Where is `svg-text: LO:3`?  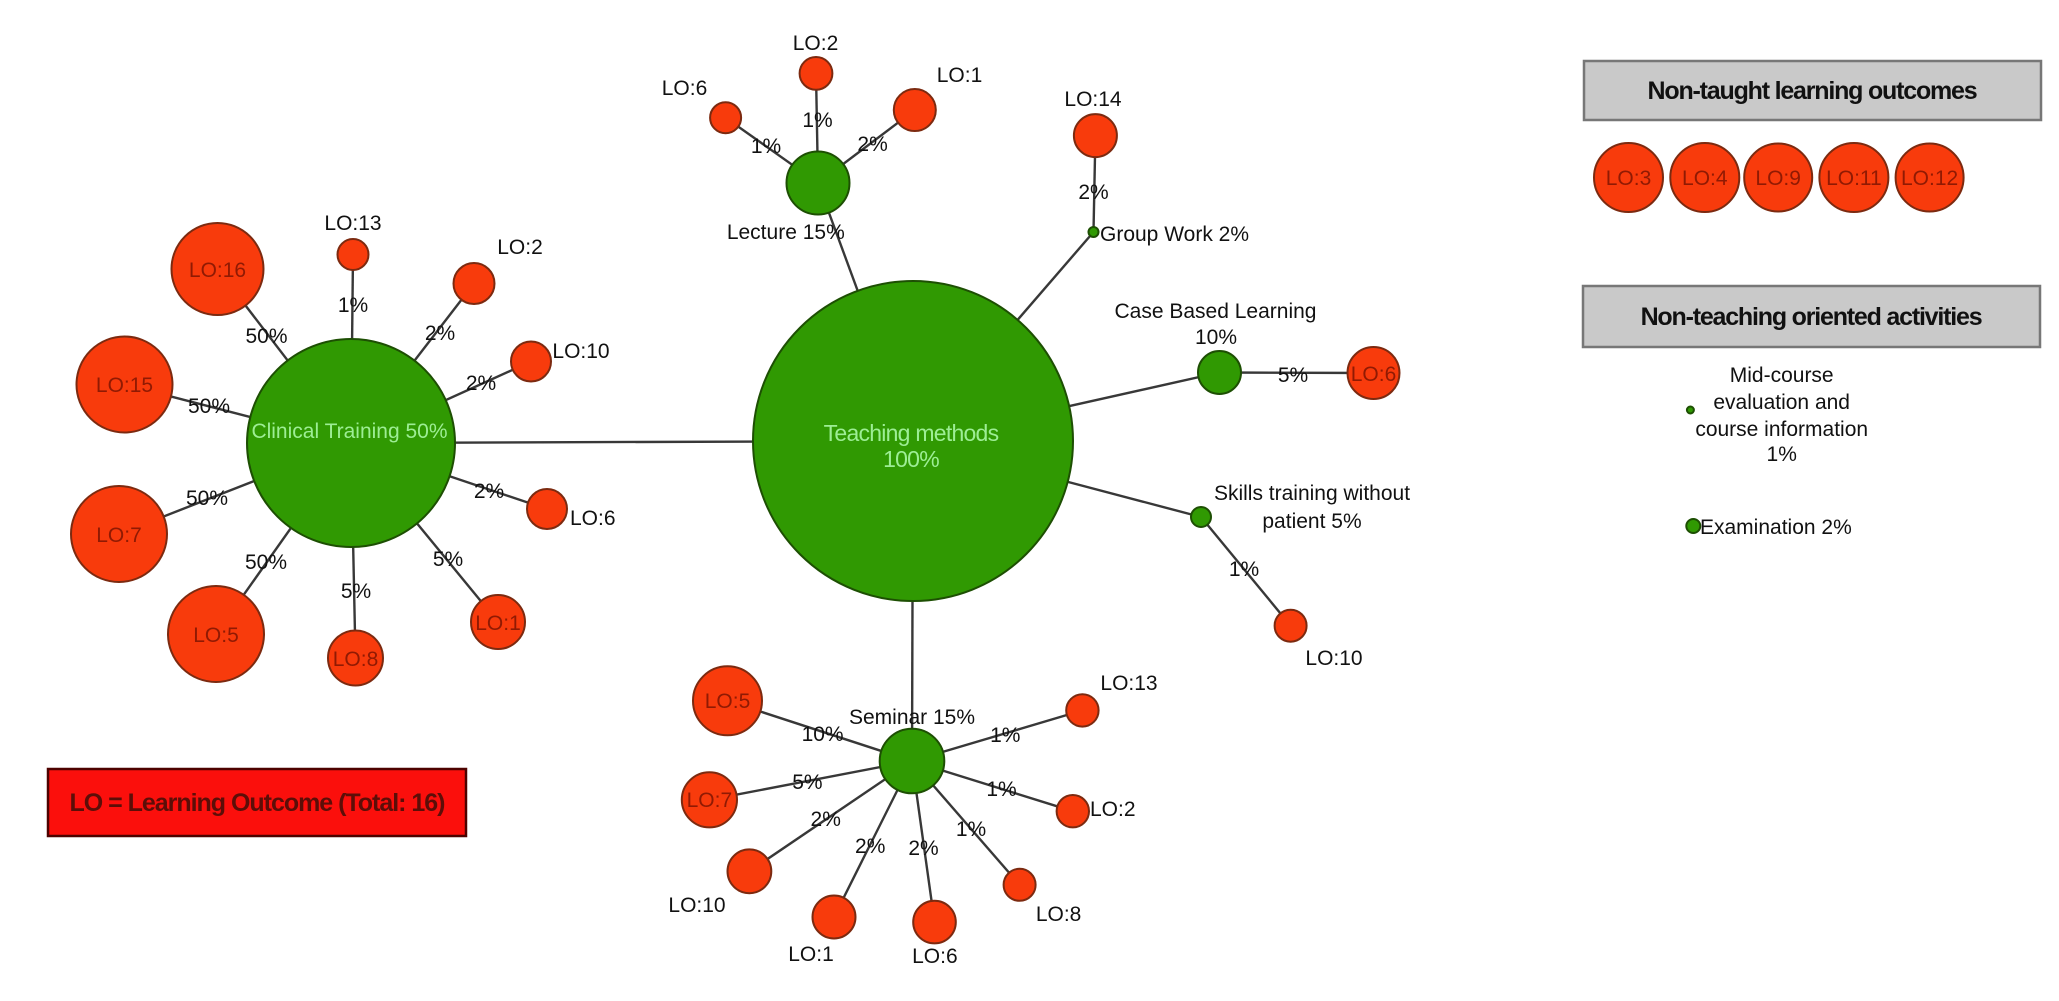 svg-text: LO:3 is located at coordinates (1629, 178).